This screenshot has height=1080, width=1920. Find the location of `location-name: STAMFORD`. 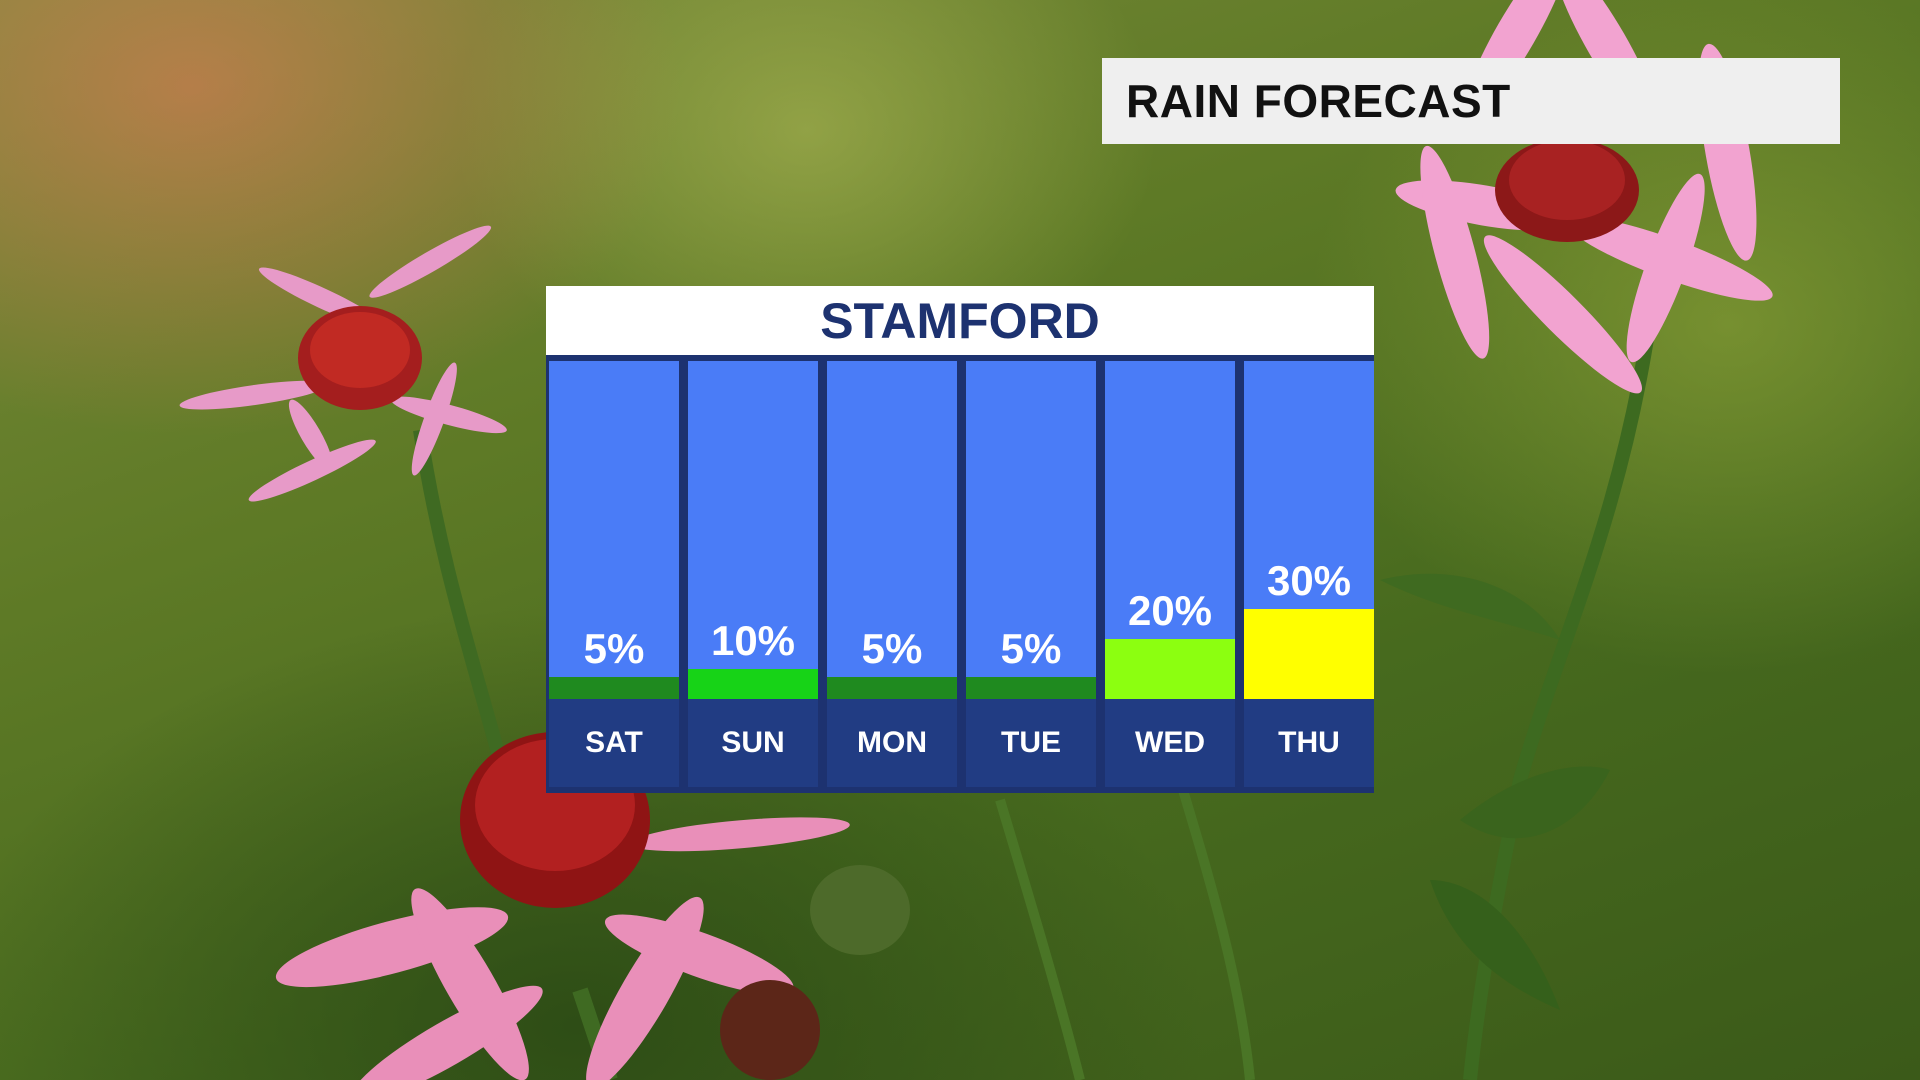

location-name: STAMFORD is located at coordinates (960, 321).